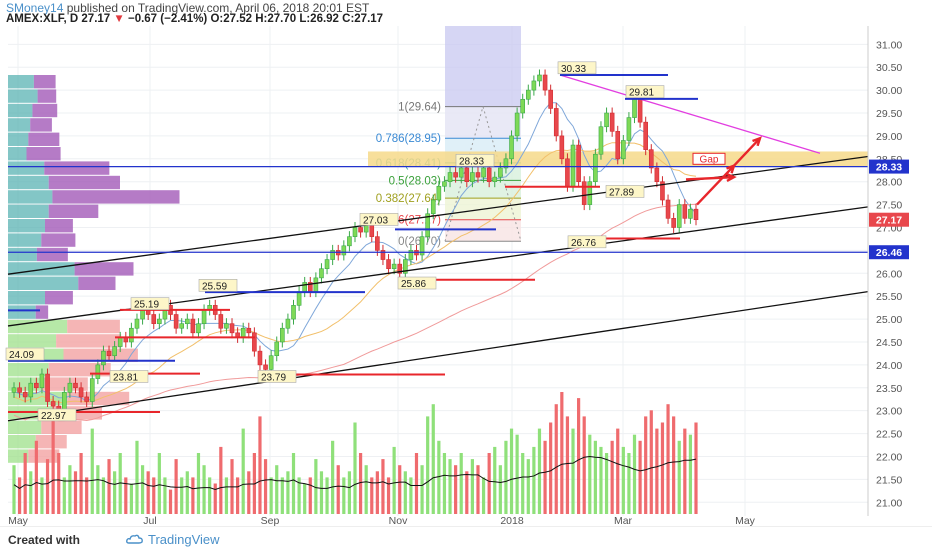  I want to click on tradingview-logo: TradingView, so click(173, 539).